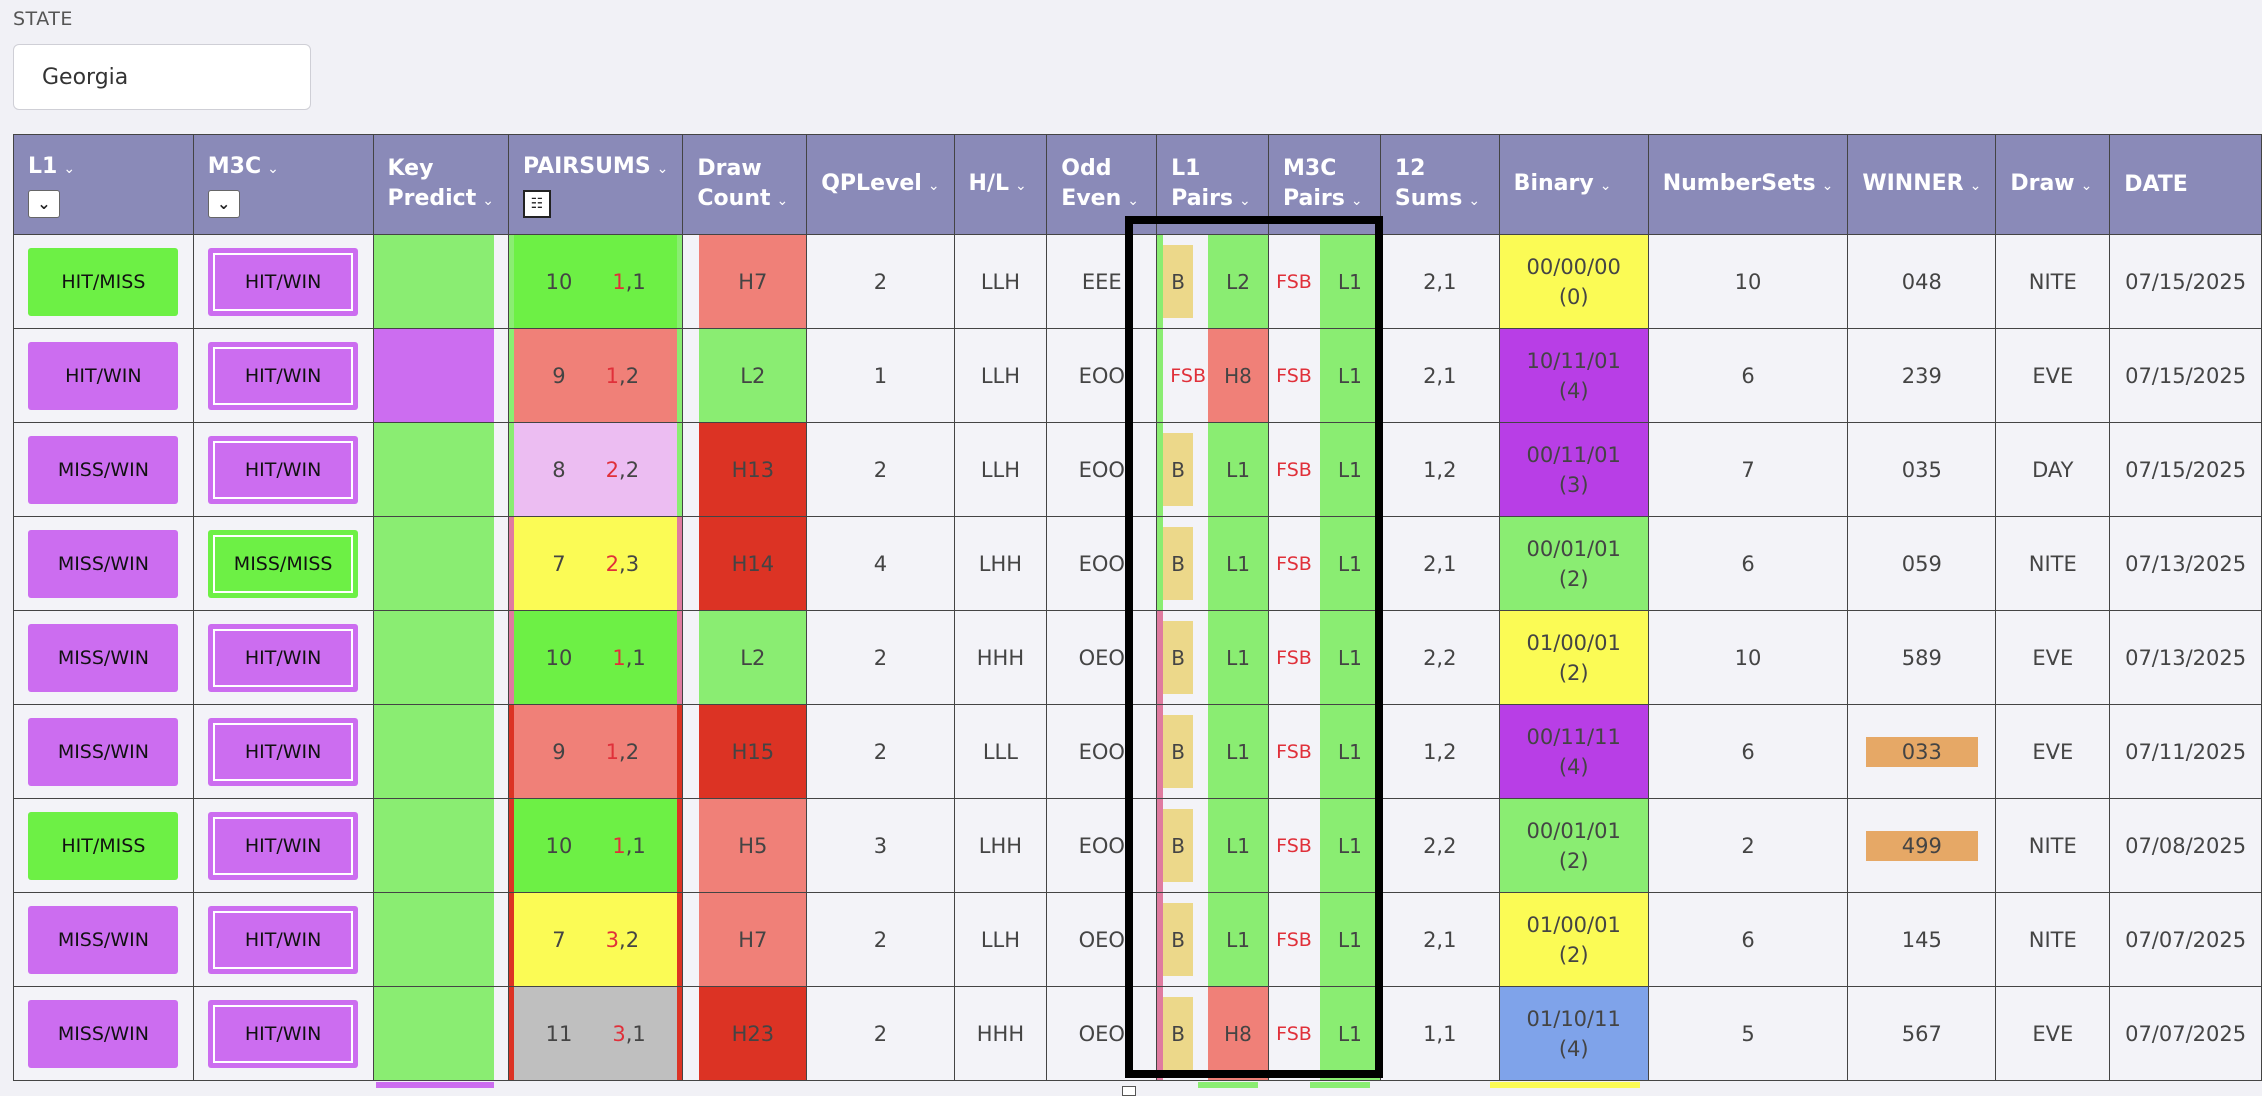 The image size is (2262, 1096). What do you see at coordinates (103, 184) in the screenshot?
I see `col-header-l1: L1 ⌄ ⌄` at bounding box center [103, 184].